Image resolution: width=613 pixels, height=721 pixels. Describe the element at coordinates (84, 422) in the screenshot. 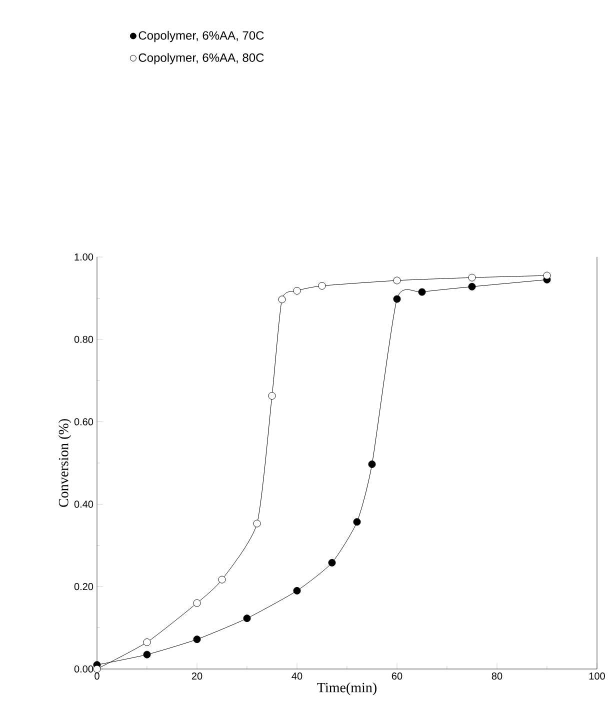

I see `y-tick-label: 0.60` at that location.